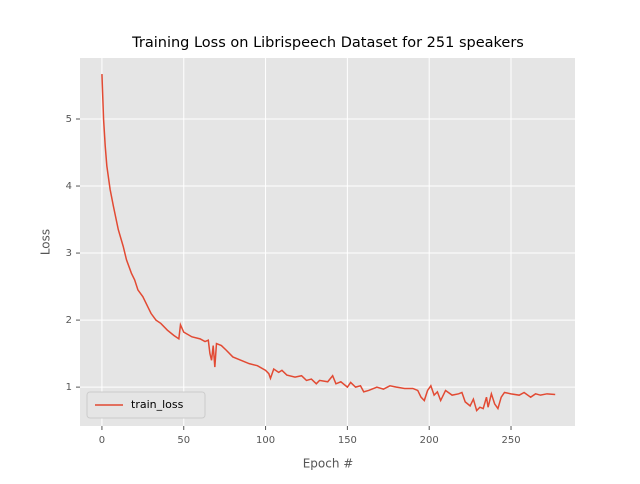 The image size is (640, 484). What do you see at coordinates (69, 387) in the screenshot?
I see `y-tick-label: 1` at bounding box center [69, 387].